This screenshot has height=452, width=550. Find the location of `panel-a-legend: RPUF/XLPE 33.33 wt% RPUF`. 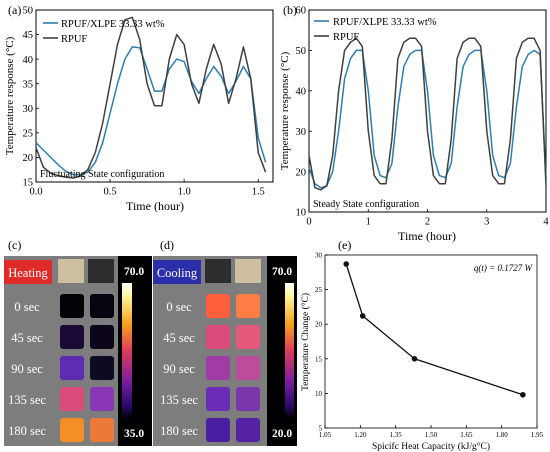

panel-a-legend: RPUF/XLPE 33.33 wt% RPUF is located at coordinates (104, 32).